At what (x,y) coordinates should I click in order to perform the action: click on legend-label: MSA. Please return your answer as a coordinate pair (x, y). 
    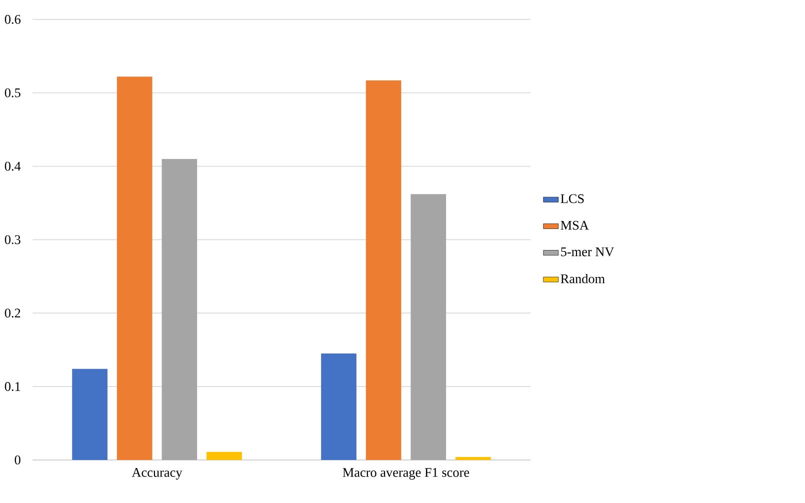
    Looking at the image, I should click on (574, 225).